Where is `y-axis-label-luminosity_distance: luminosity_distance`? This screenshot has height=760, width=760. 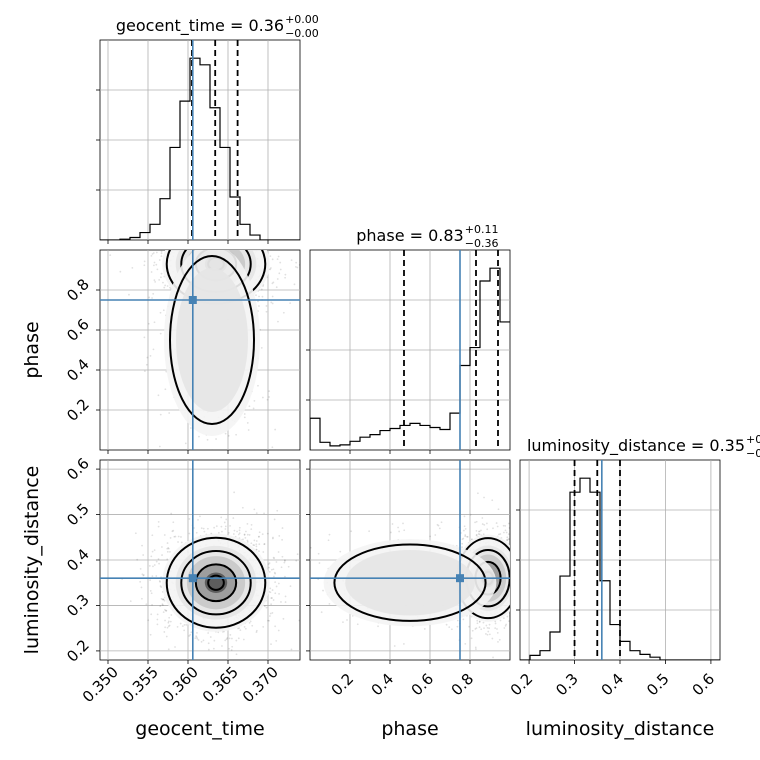 y-axis-label-luminosity_distance: luminosity_distance is located at coordinates (32, 560).